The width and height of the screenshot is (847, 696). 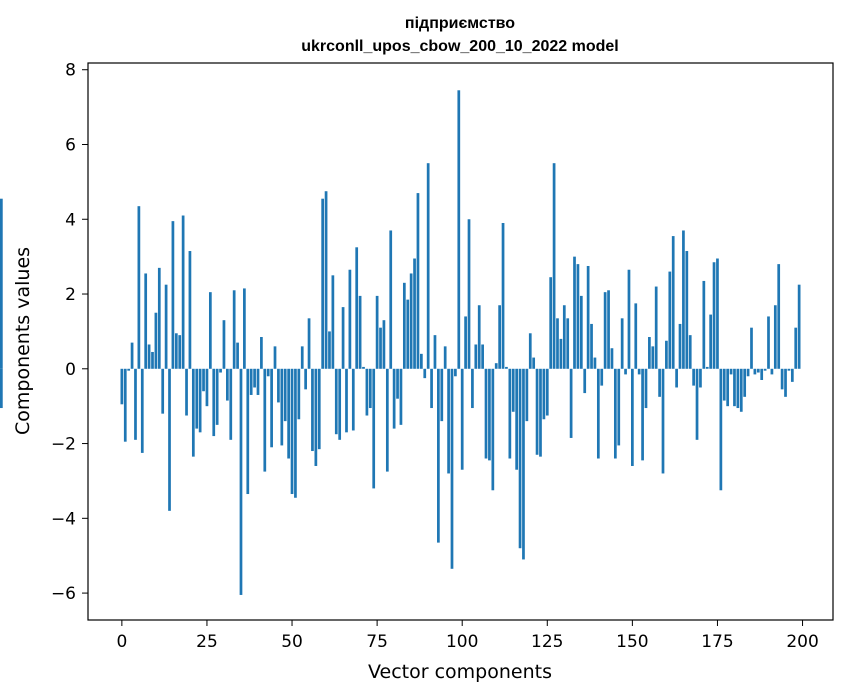 I want to click on x-tick-label: 175, so click(x=717, y=642).